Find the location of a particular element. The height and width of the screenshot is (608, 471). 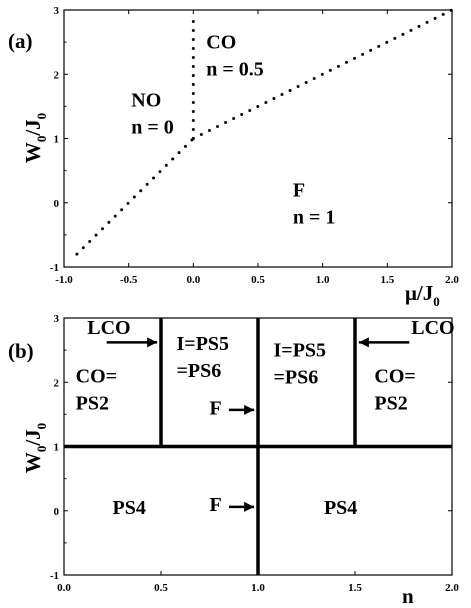

panel-a-label: (a) is located at coordinates (20, 41).